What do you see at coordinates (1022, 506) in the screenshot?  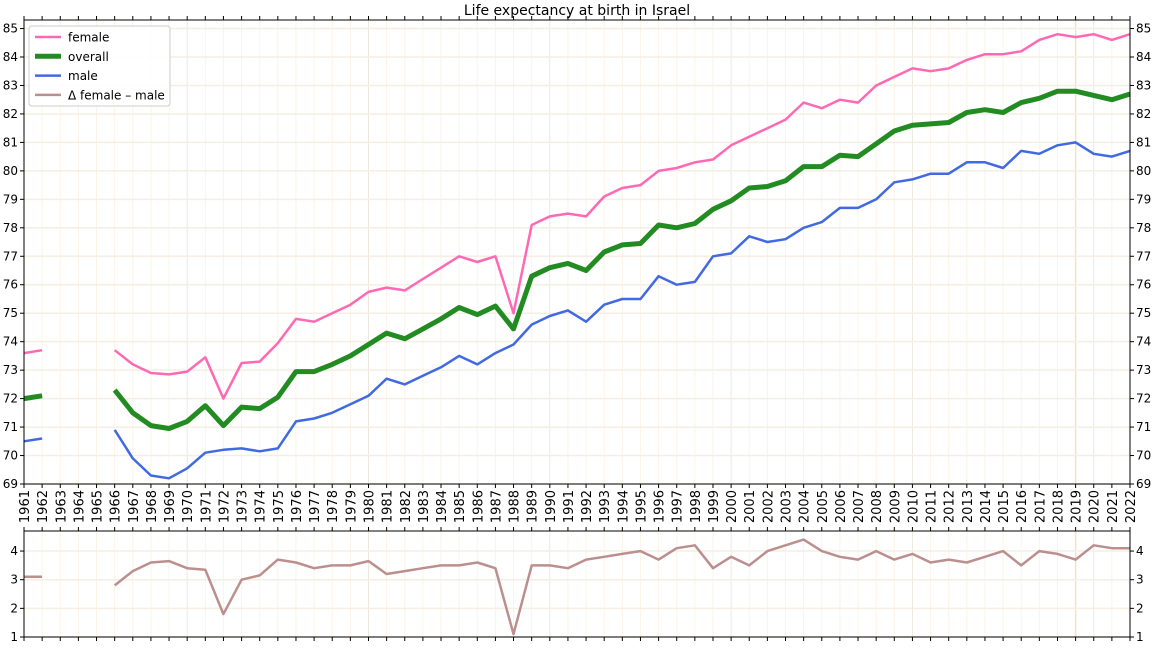 I see `x-tick-label: 2016` at bounding box center [1022, 506].